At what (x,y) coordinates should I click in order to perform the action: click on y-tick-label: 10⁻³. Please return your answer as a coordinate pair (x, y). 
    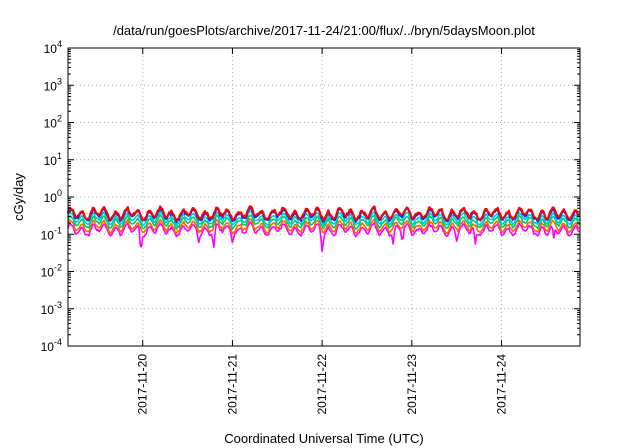
    Looking at the image, I should click on (51, 308).